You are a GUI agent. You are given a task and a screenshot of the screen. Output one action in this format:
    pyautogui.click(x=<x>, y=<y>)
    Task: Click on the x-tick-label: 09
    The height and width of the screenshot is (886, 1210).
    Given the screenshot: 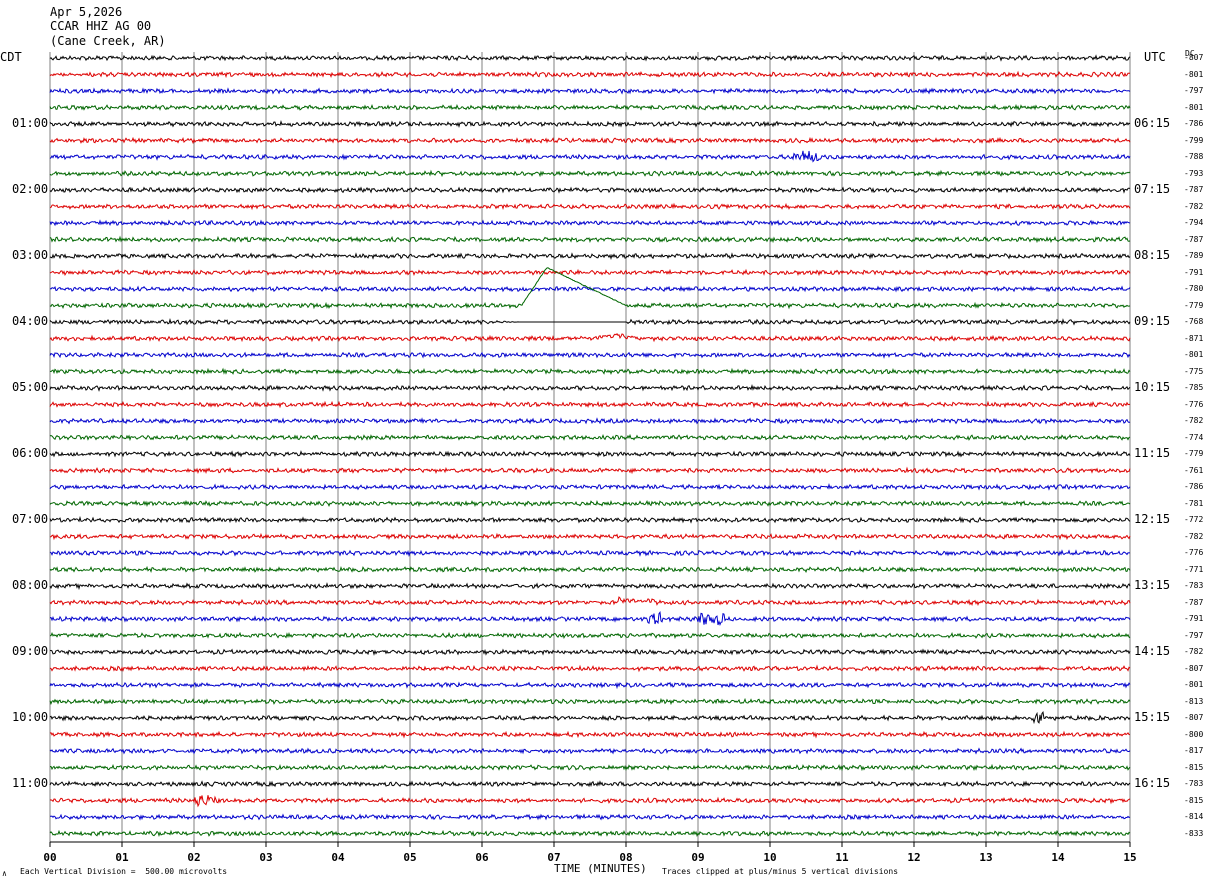 What is the action you would take?
    pyautogui.click(x=697, y=857)
    